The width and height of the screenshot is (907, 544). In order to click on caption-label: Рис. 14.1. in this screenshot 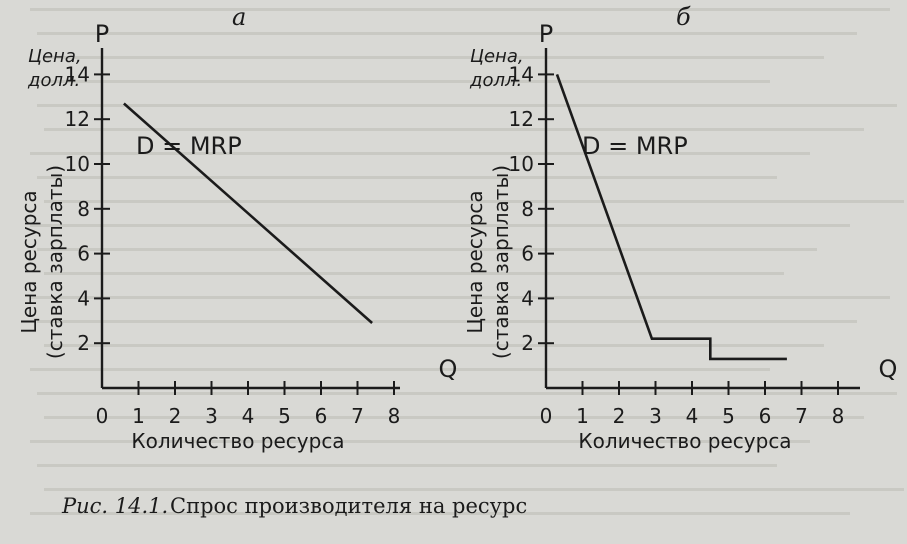, I will do `click(114, 506)`.